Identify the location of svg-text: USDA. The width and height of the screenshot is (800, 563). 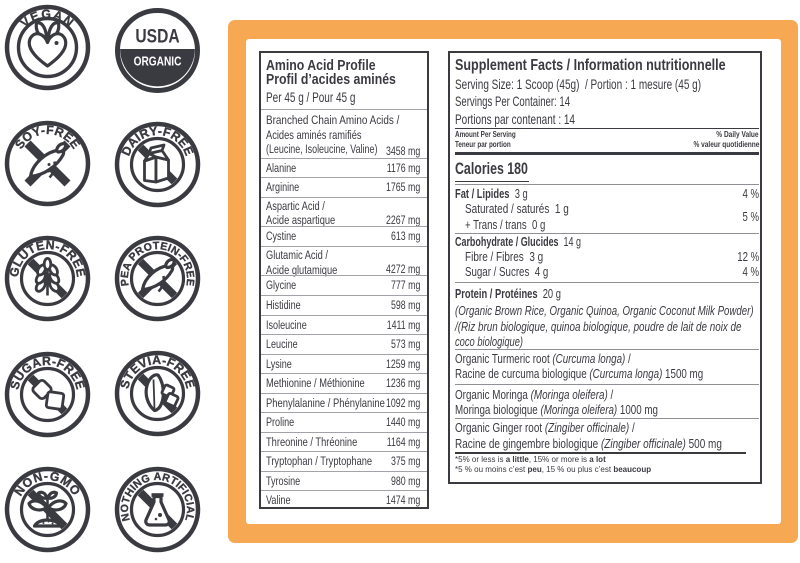
(157, 36).